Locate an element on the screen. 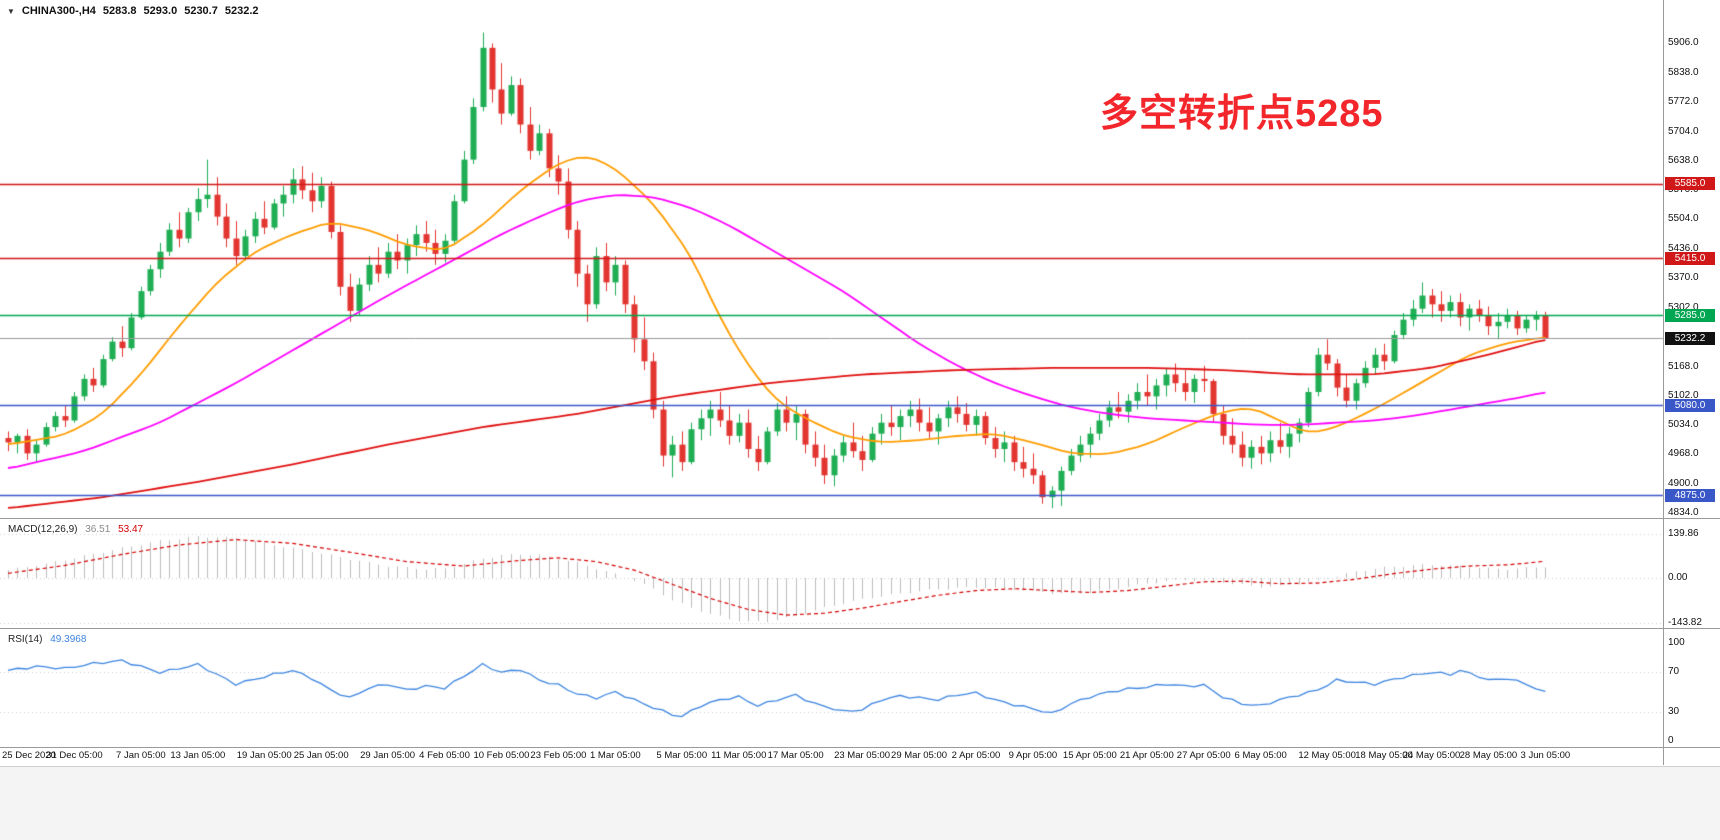 This screenshot has height=840, width=1720. rsi-value: 49.3968 is located at coordinates (68, 639).